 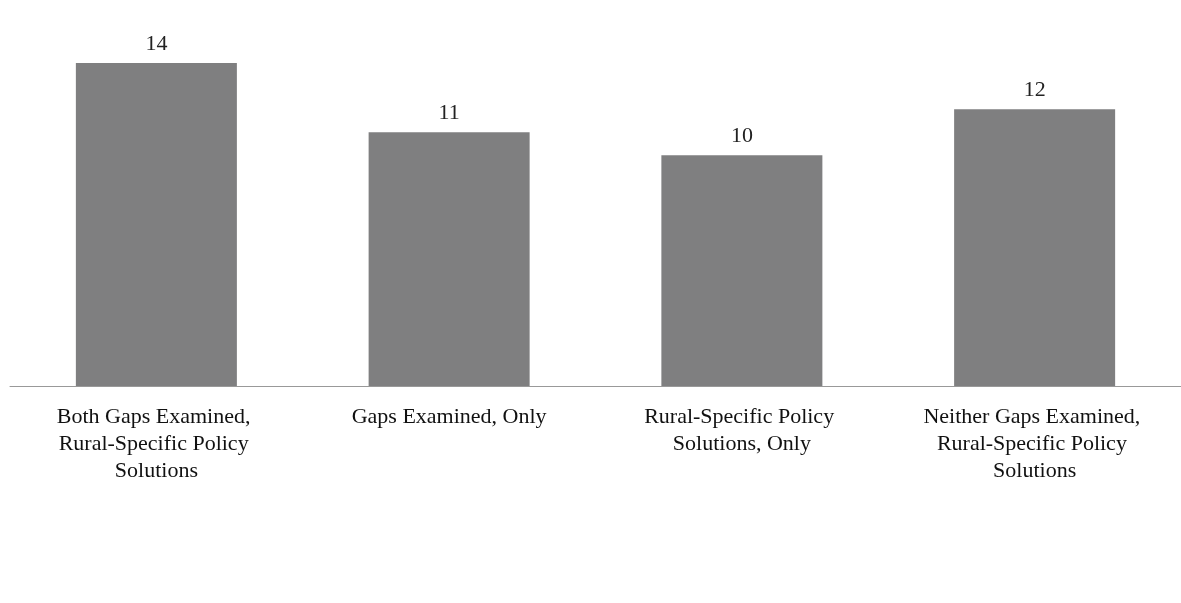 What do you see at coordinates (1034, 88) in the screenshot?
I see `data-label: 12` at bounding box center [1034, 88].